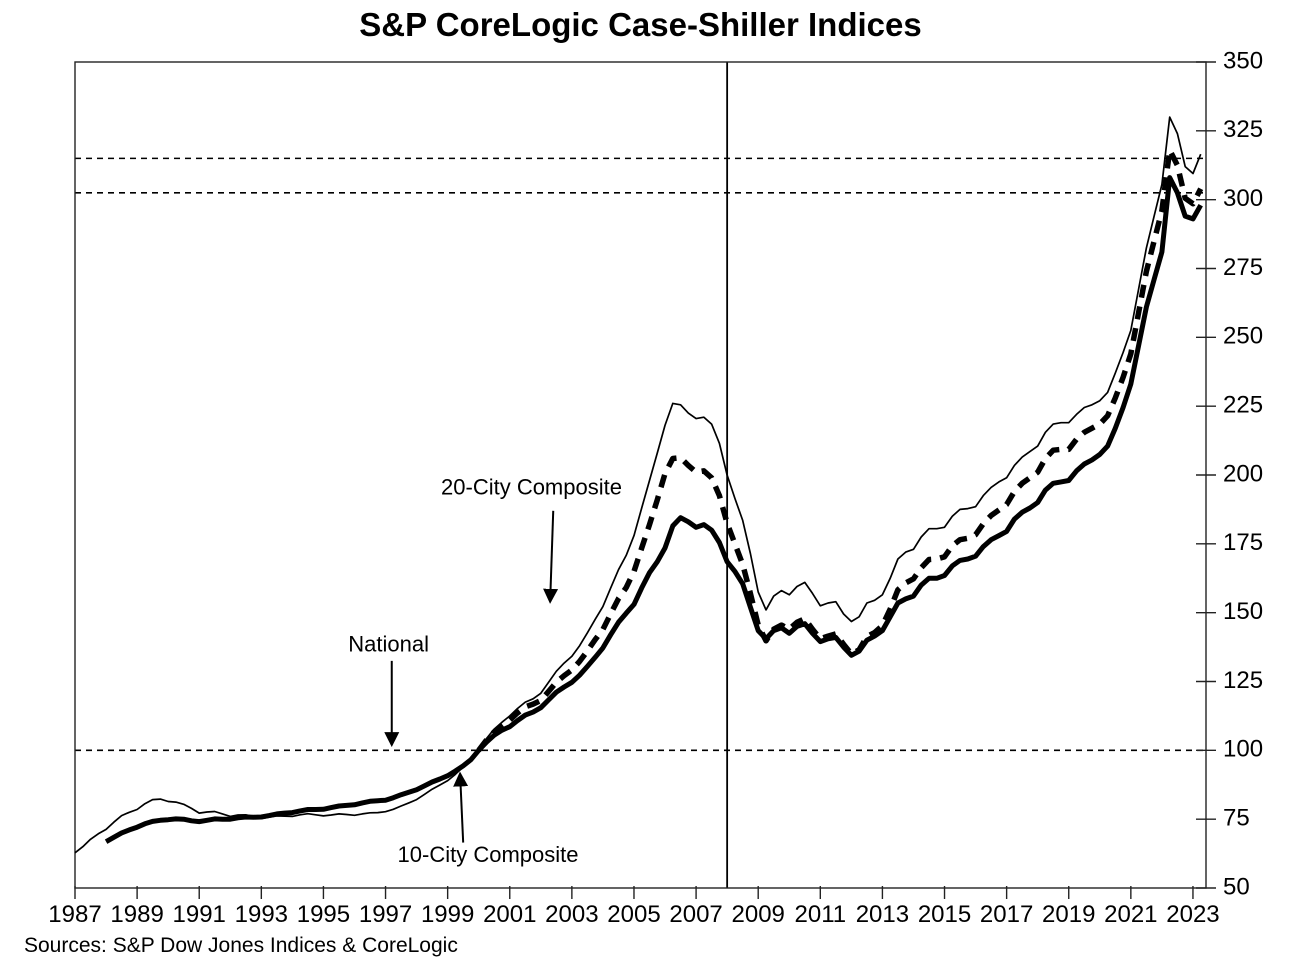 The image size is (1306, 976). What do you see at coordinates (640, 24) in the screenshot?
I see `chart-title: S&P CoreLogic Case-Shiller Indices` at bounding box center [640, 24].